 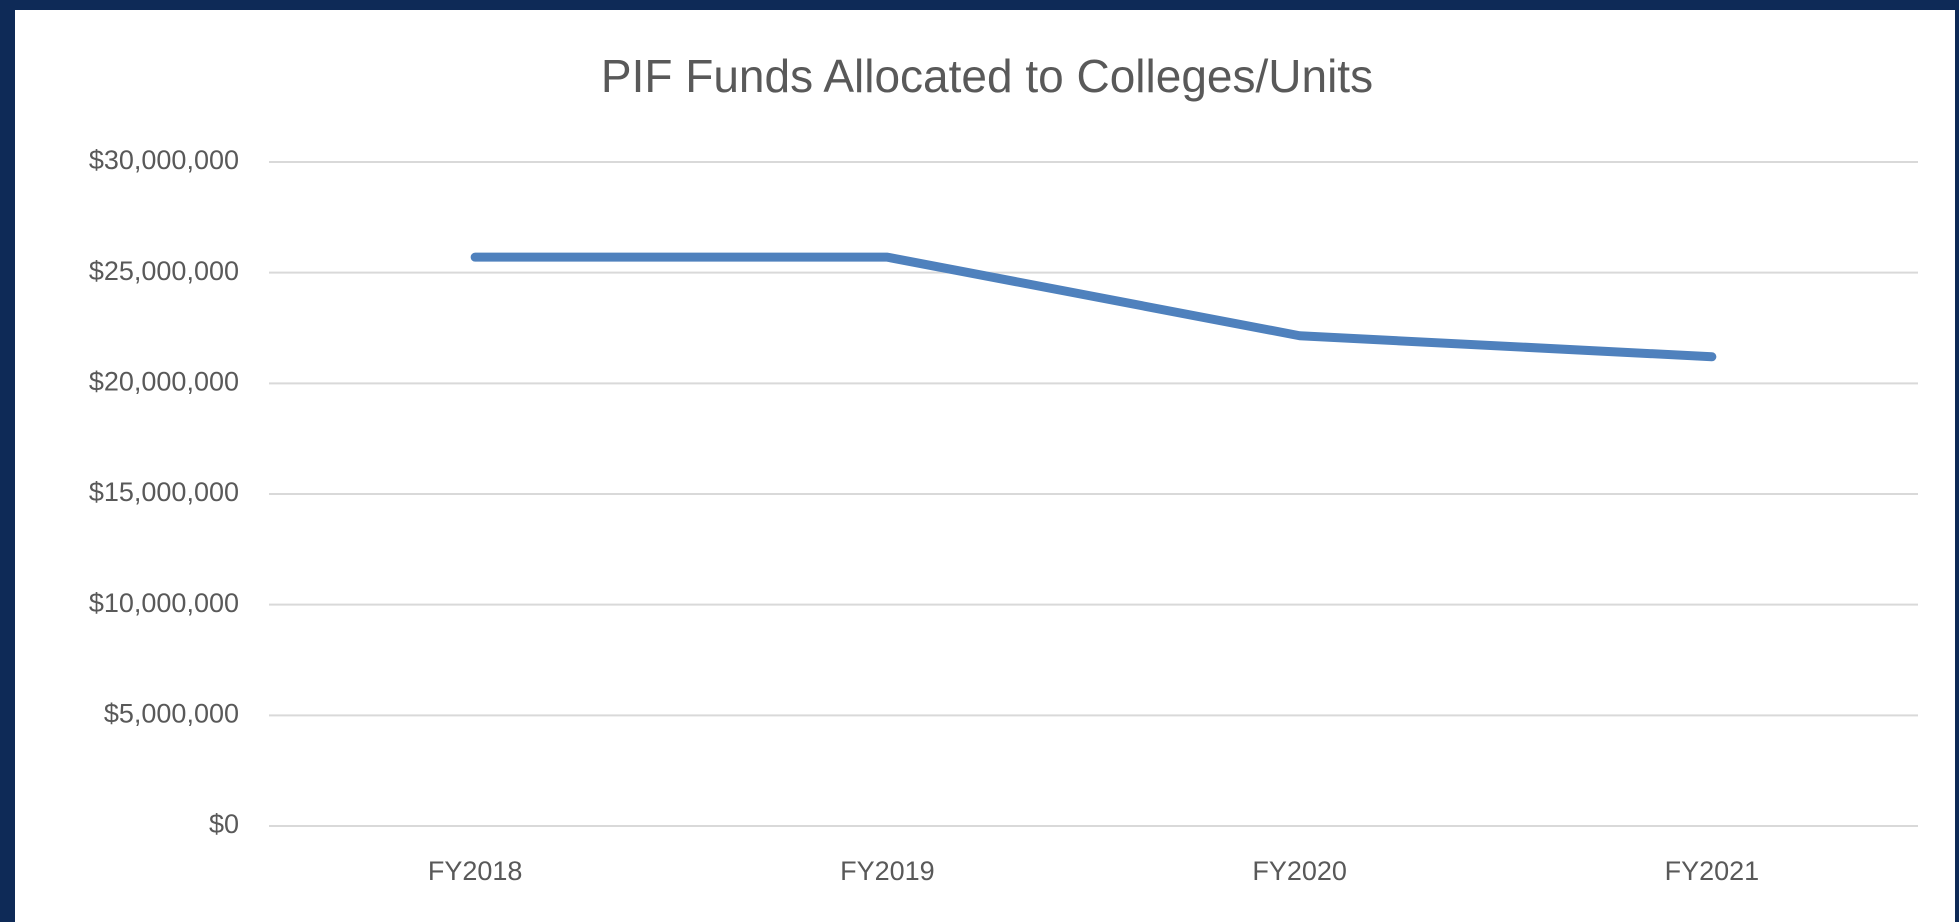 What do you see at coordinates (987, 76) in the screenshot?
I see `chart-title: PIF Funds Allocated to Colleges/Units` at bounding box center [987, 76].